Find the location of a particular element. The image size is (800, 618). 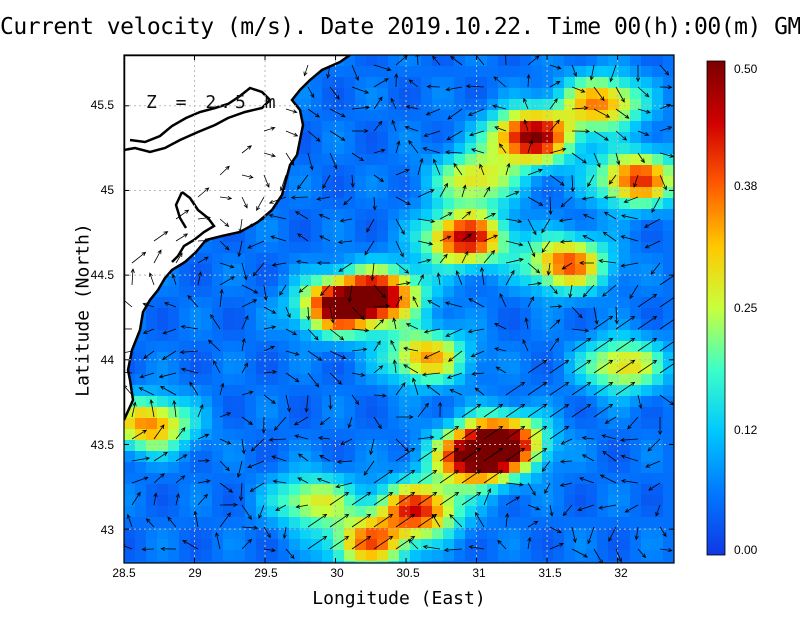

colorbar is located at coordinates (716, 308).